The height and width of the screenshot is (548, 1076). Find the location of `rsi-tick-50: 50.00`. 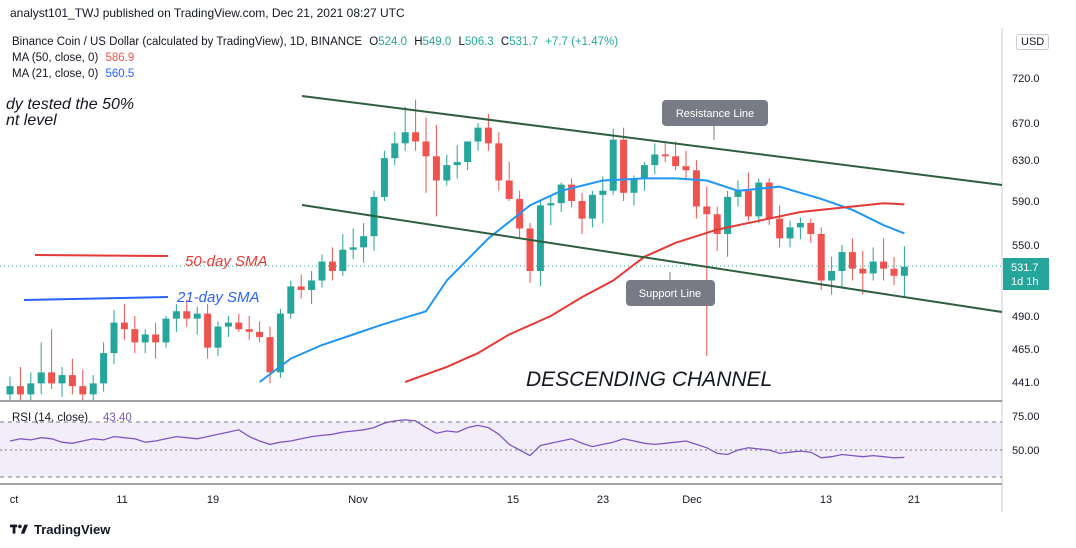

rsi-tick-50: 50.00 is located at coordinates (1026, 451).